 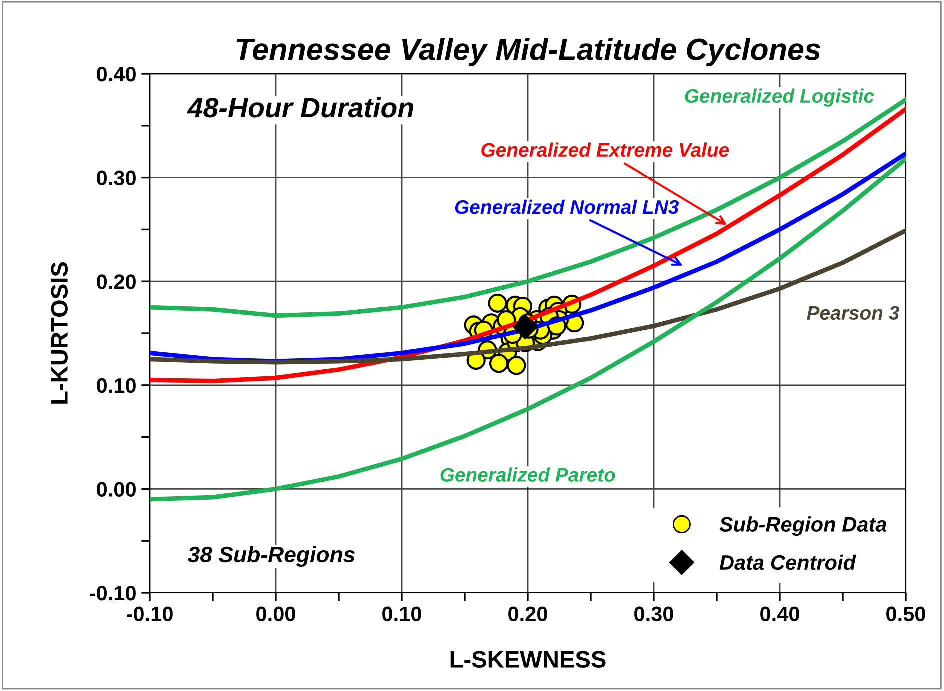 What do you see at coordinates (654, 614) in the screenshot?
I see `x-tick-label: 0.30` at bounding box center [654, 614].